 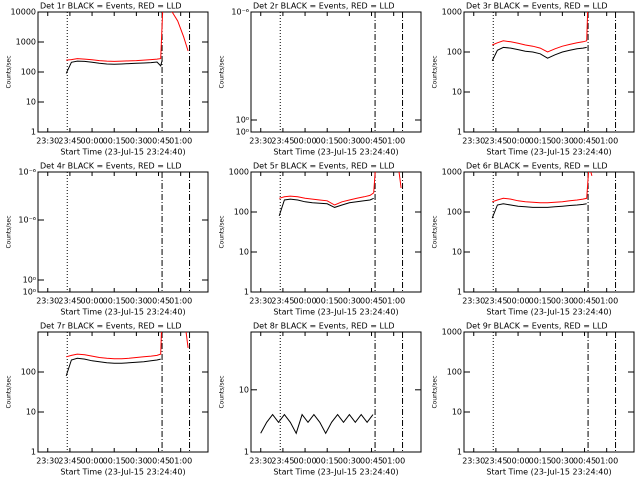 I want to click on panel-title: Det 2r BLACK = Events, RED = LLD, so click(x=324, y=6).